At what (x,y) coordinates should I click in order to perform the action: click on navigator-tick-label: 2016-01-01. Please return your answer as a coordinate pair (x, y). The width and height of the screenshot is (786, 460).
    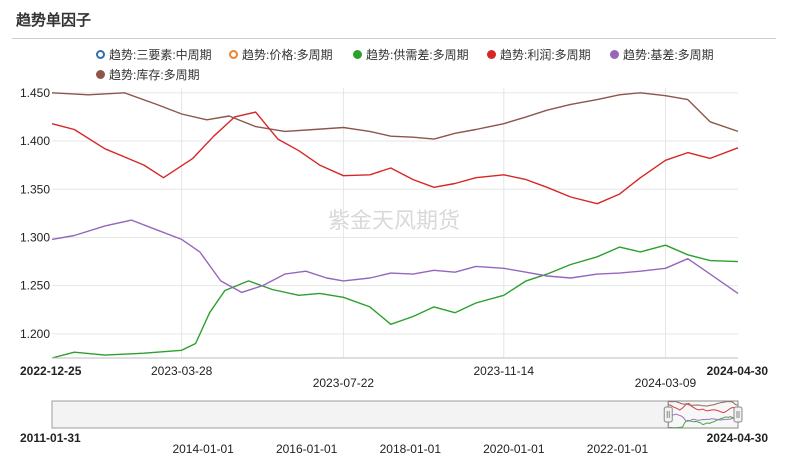
    Looking at the image, I should click on (307, 449).